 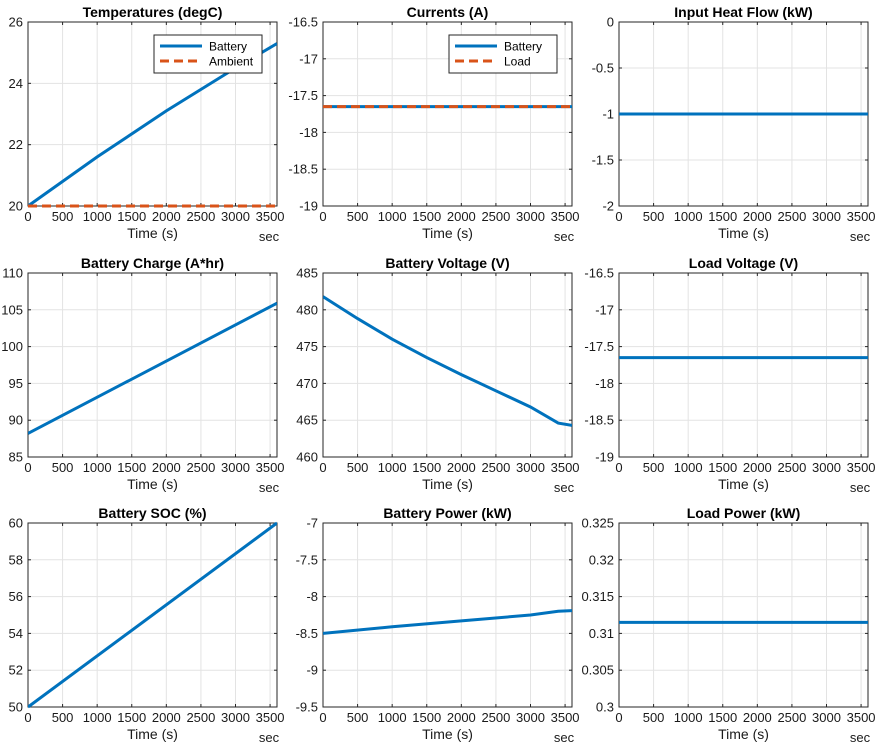 What do you see at coordinates (12, 346) in the screenshot?
I see `y-tick-label: 100` at bounding box center [12, 346].